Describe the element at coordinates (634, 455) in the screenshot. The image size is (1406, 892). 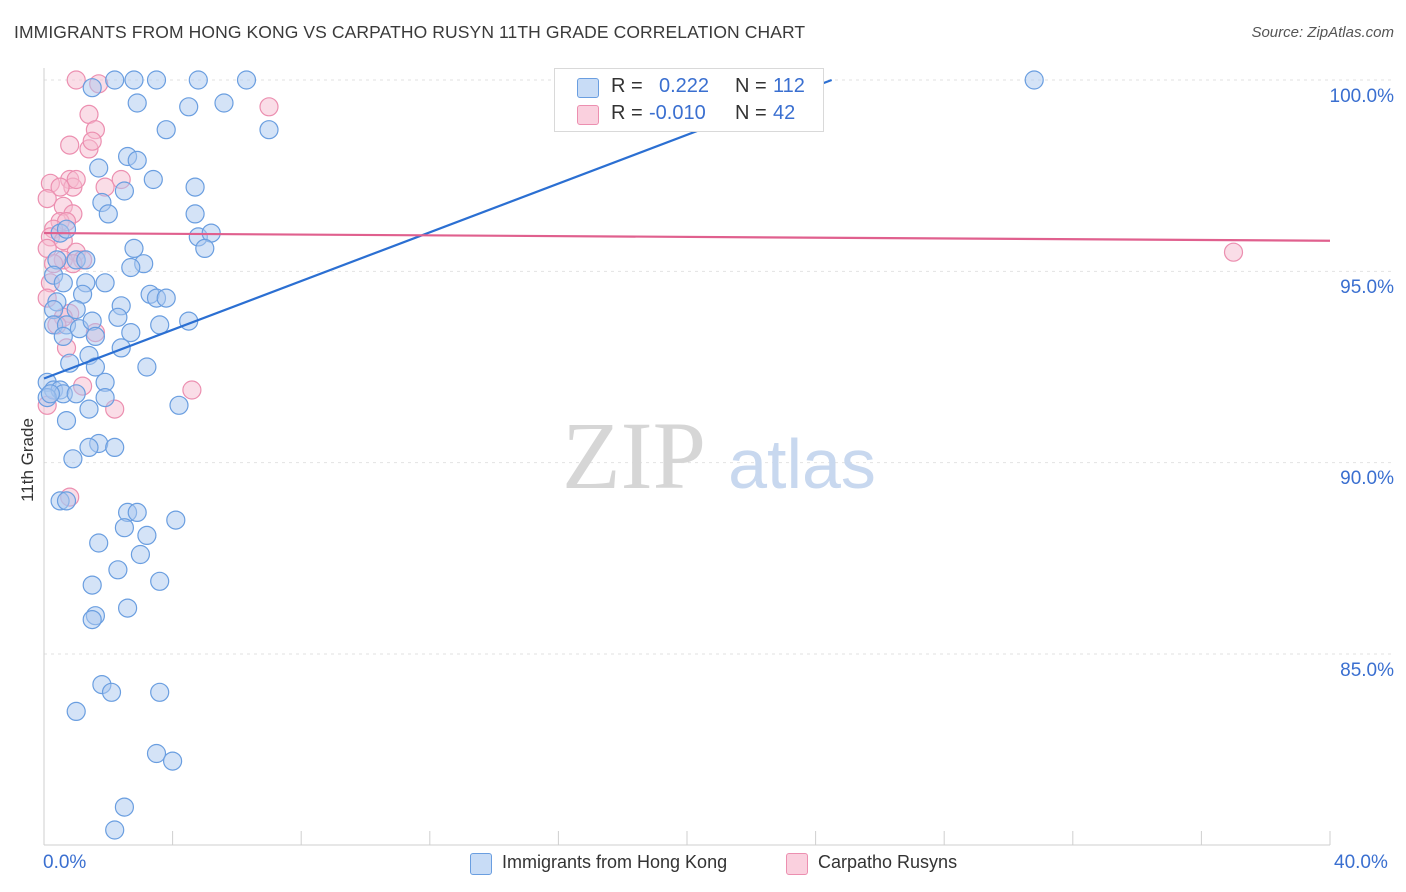
I see `watermark-zip: ZIP` at that location.